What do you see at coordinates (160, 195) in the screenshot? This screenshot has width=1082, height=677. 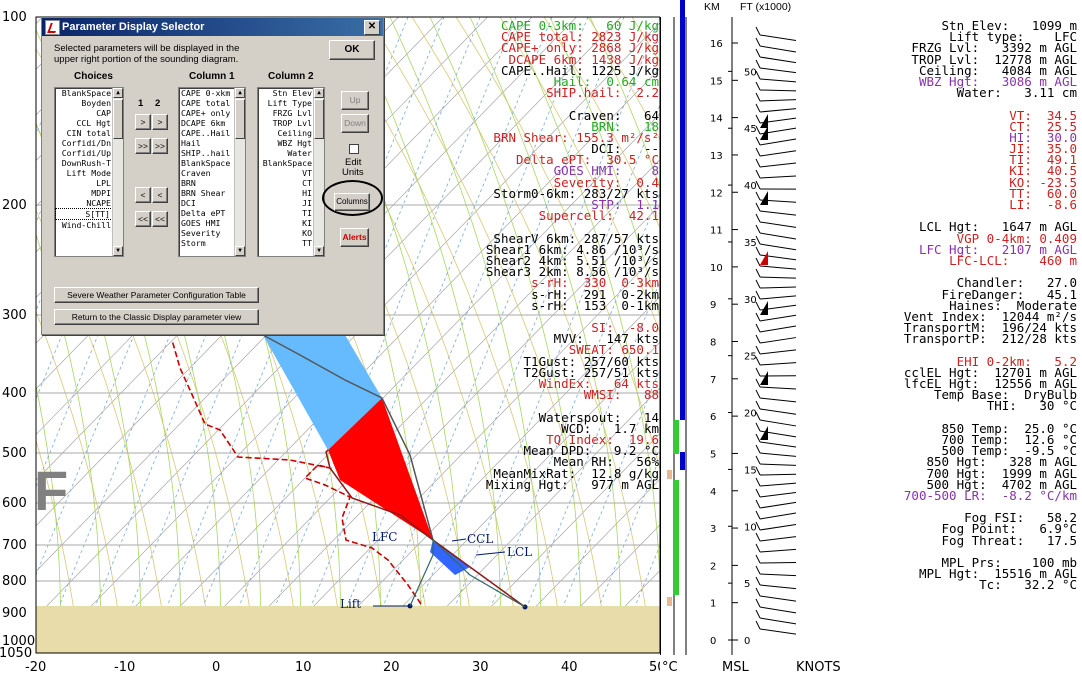 I see `move-left-col2-button: <` at bounding box center [160, 195].